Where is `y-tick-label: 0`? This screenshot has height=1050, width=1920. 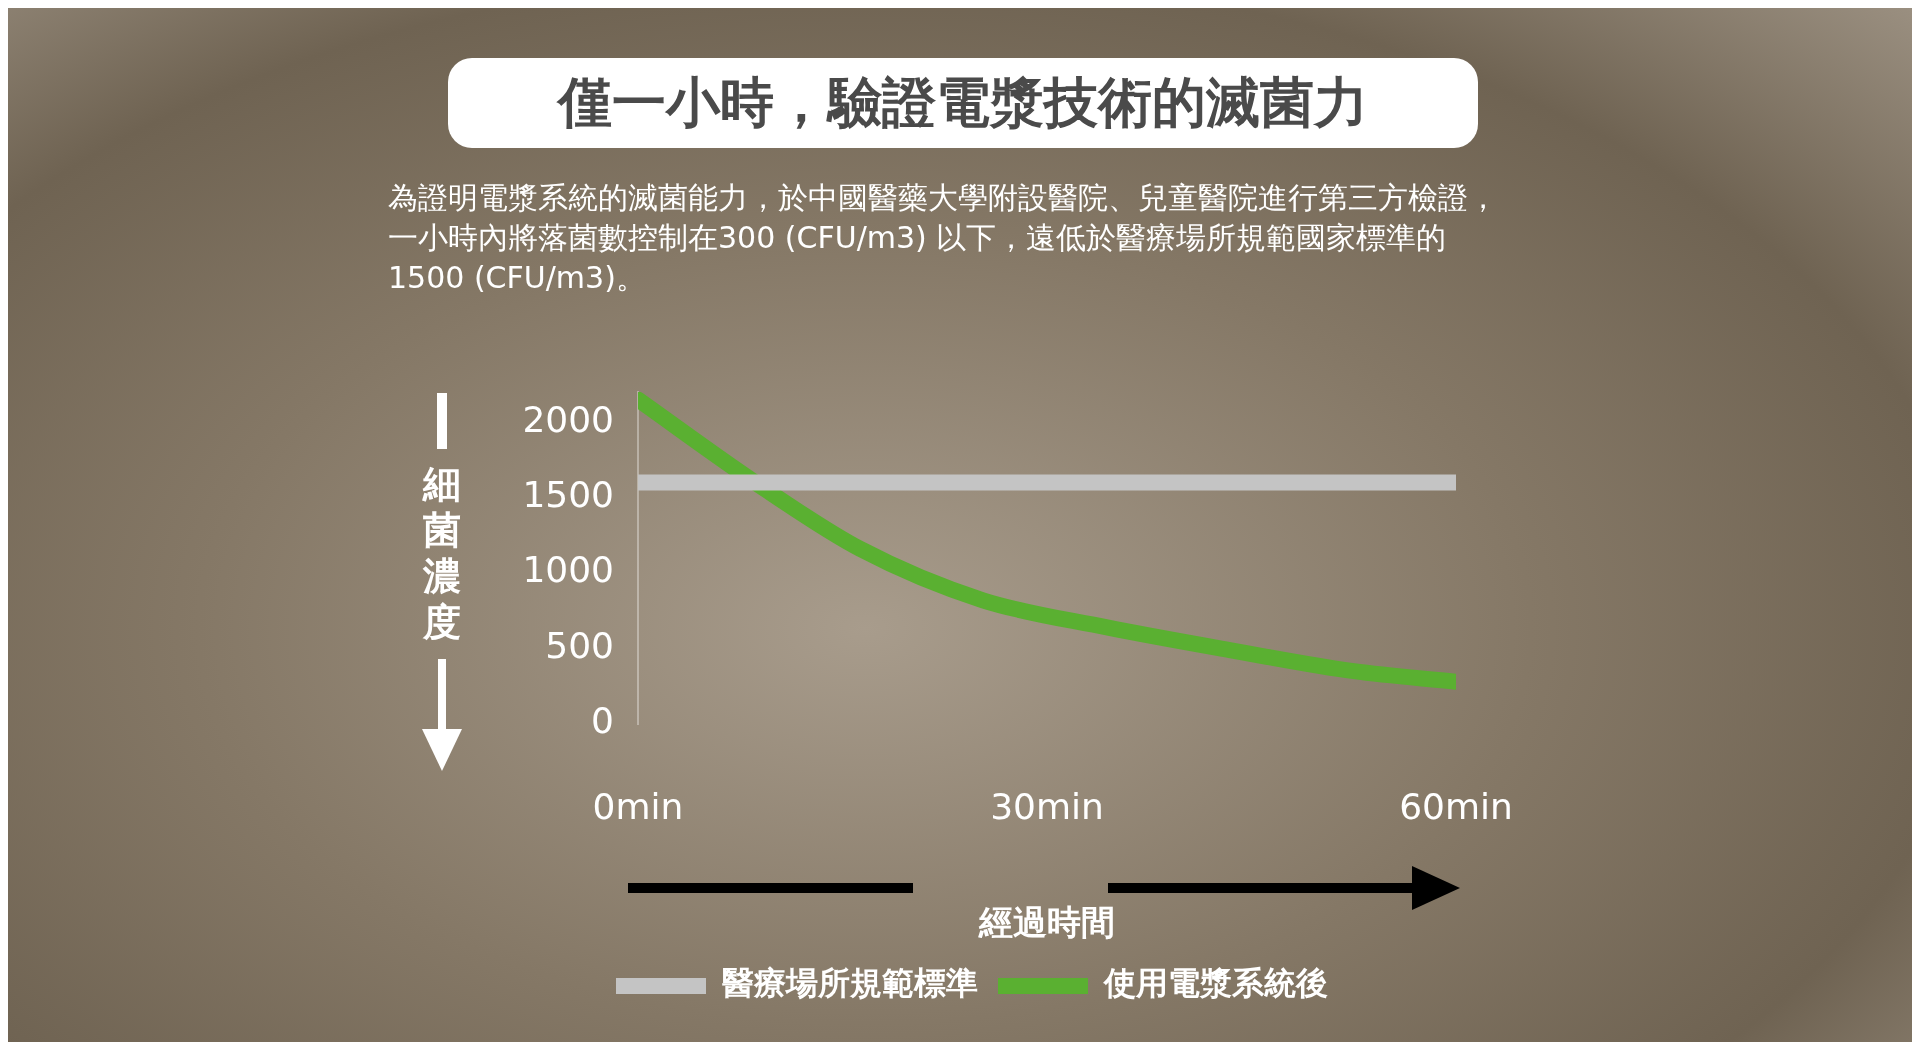
y-tick-label: 0 is located at coordinates (602, 721).